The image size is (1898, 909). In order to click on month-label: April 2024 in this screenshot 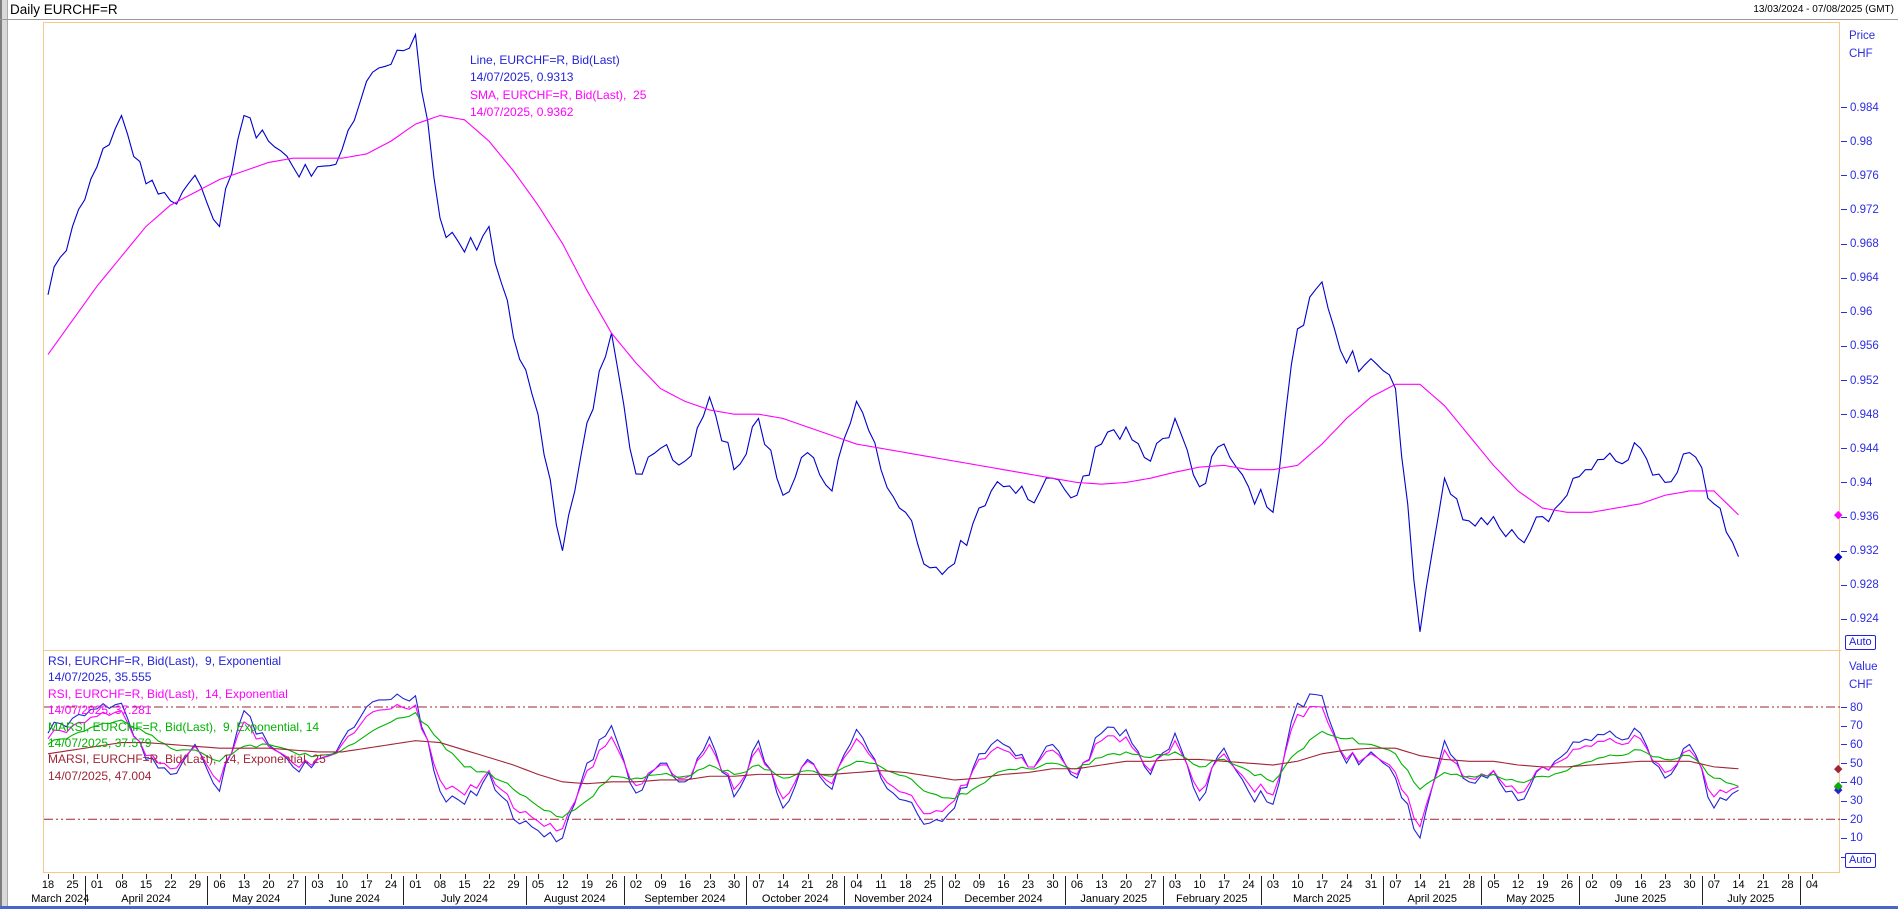, I will do `click(146, 899)`.